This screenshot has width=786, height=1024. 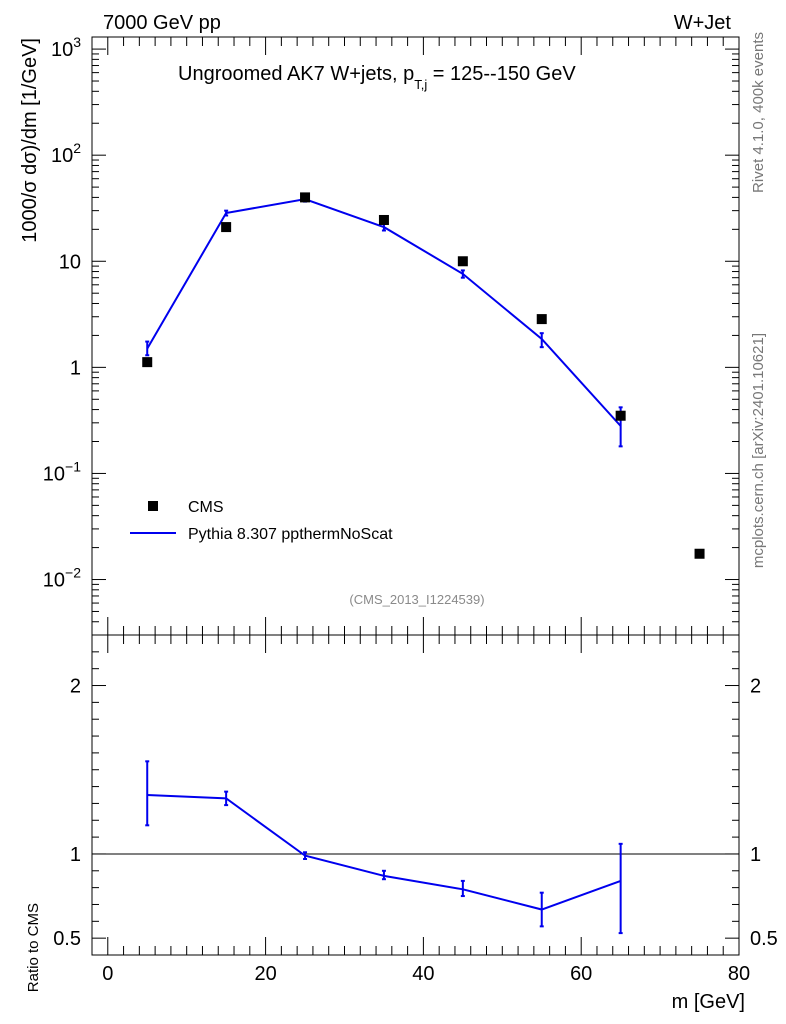 I want to click on ratio-y-axis-label: Ratio to CMS, so click(x=33, y=947).